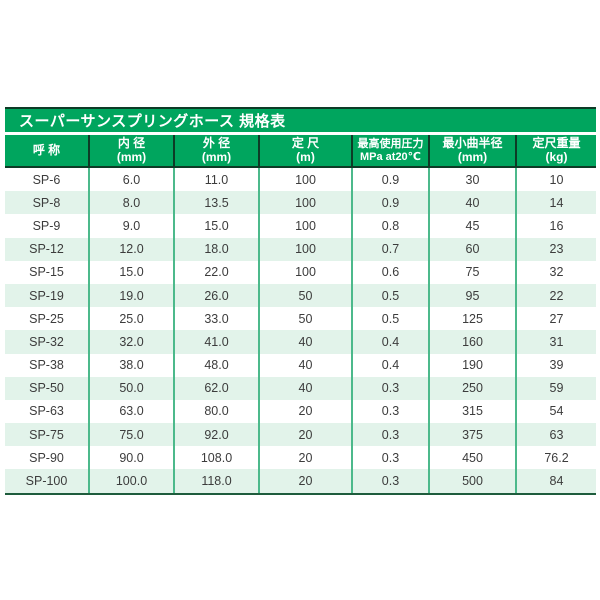  Describe the element at coordinates (471, 411) in the screenshot. I see `value-cell: 315` at that location.